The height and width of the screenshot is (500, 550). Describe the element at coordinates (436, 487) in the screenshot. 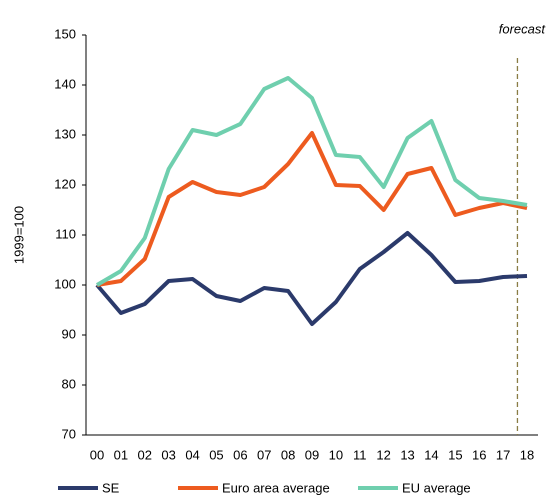

I see `legend-label: EU average` at that location.